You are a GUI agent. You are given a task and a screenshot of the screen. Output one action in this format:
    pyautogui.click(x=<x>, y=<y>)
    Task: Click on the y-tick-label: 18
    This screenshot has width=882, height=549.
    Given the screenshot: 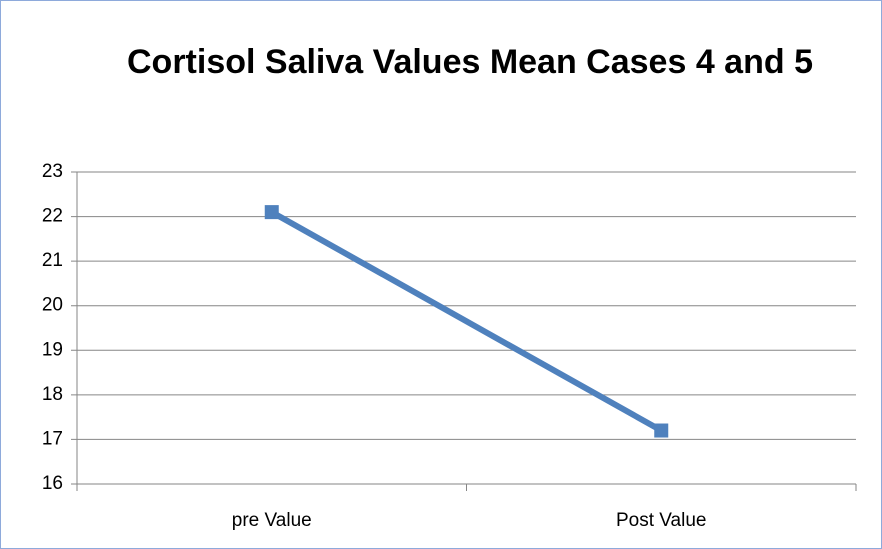 What is the action you would take?
    pyautogui.click(x=52, y=394)
    